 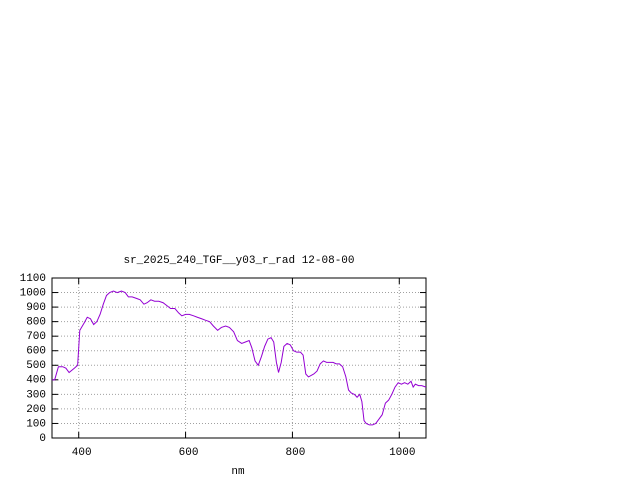 I want to click on y-tick-label: 300, so click(x=36, y=395).